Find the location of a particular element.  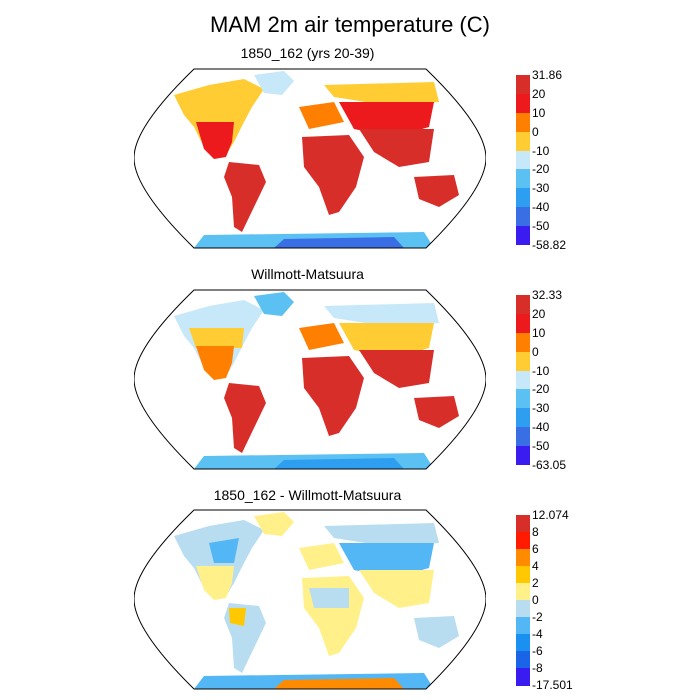

figure-title: MAM 2m air temperature (C) is located at coordinates (350, 24).